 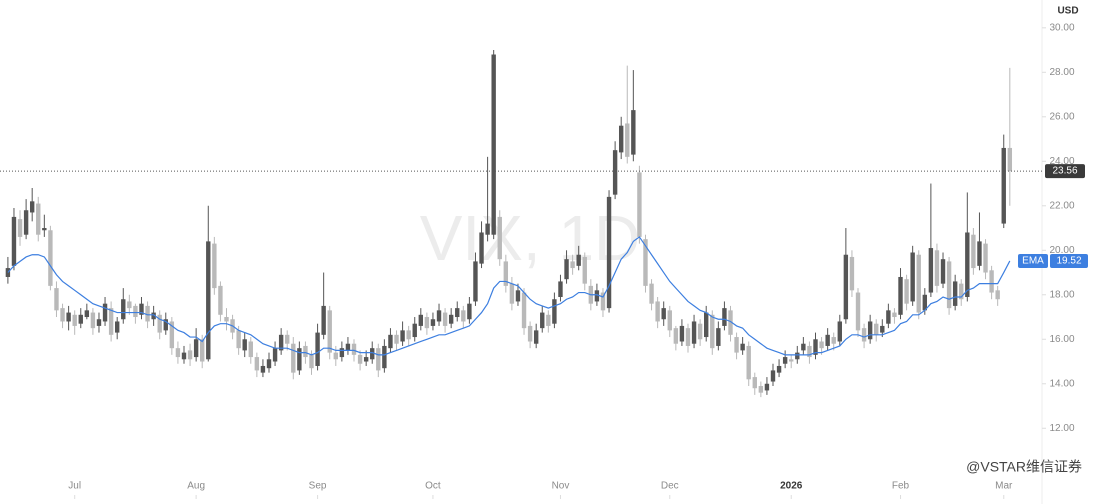 What do you see at coordinates (530, 238) in the screenshot?
I see `watermark: VIX, 1D` at bounding box center [530, 238].